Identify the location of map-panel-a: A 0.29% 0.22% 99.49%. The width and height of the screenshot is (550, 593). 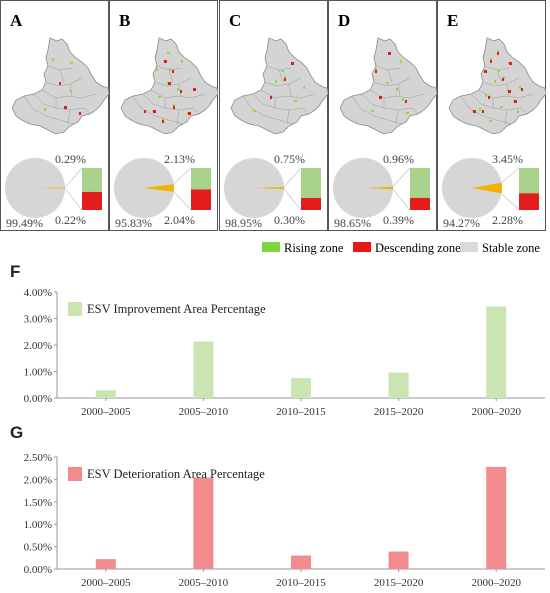
(55, 115).